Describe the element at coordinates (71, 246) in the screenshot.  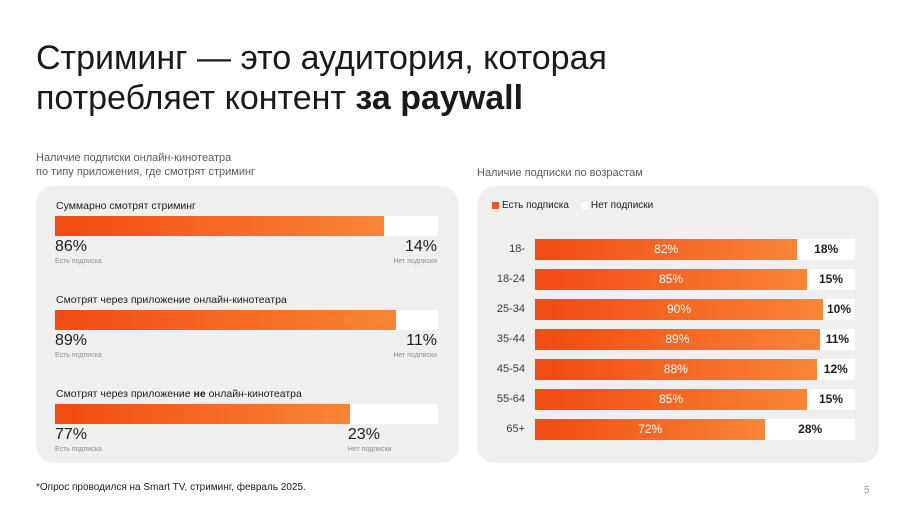
I see `value-with-subscription: 86%` at that location.